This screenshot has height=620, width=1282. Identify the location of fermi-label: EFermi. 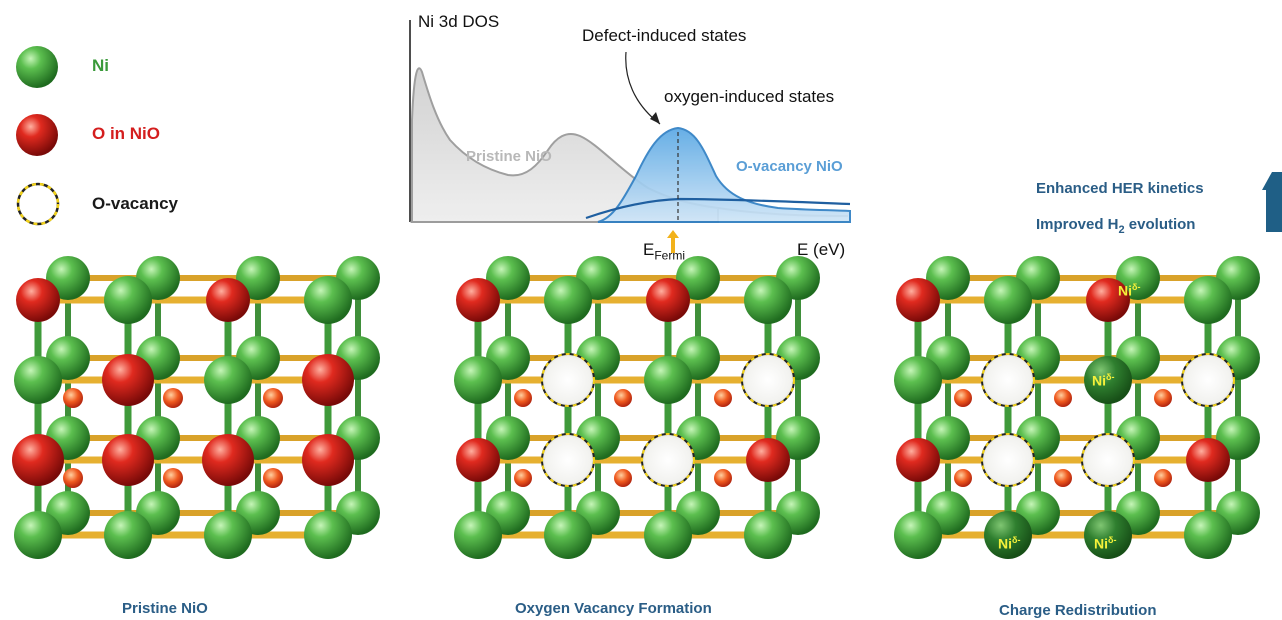
(664, 251).